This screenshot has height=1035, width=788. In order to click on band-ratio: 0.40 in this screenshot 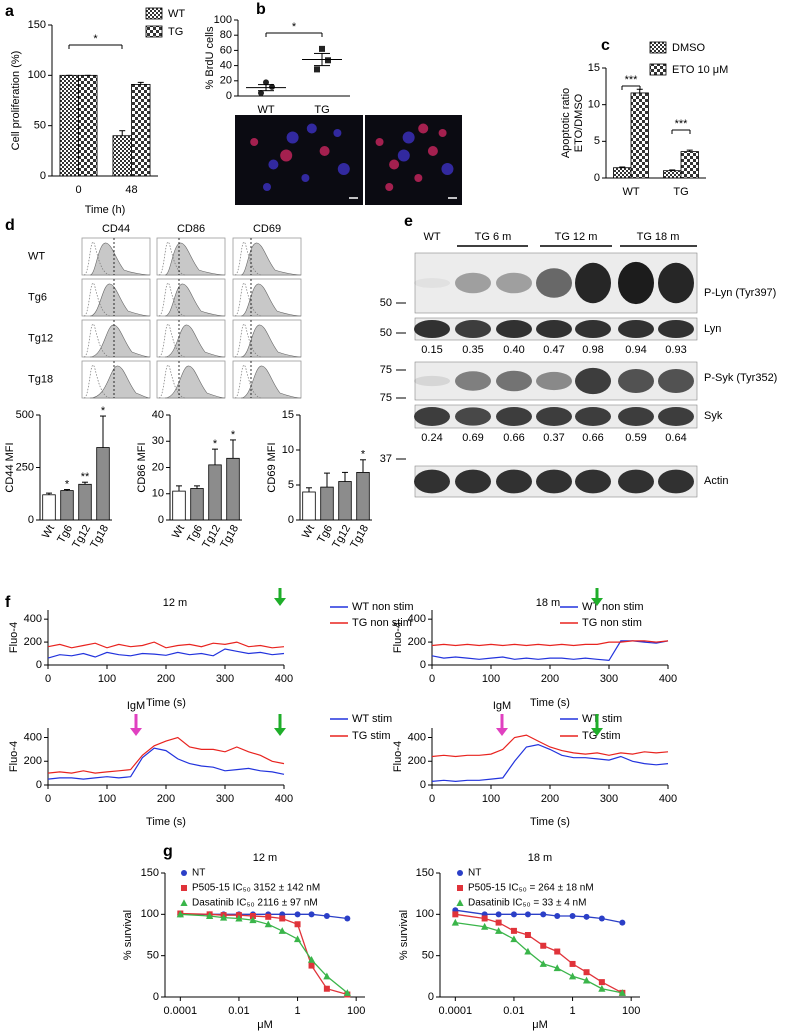, I will do `click(513, 350)`.